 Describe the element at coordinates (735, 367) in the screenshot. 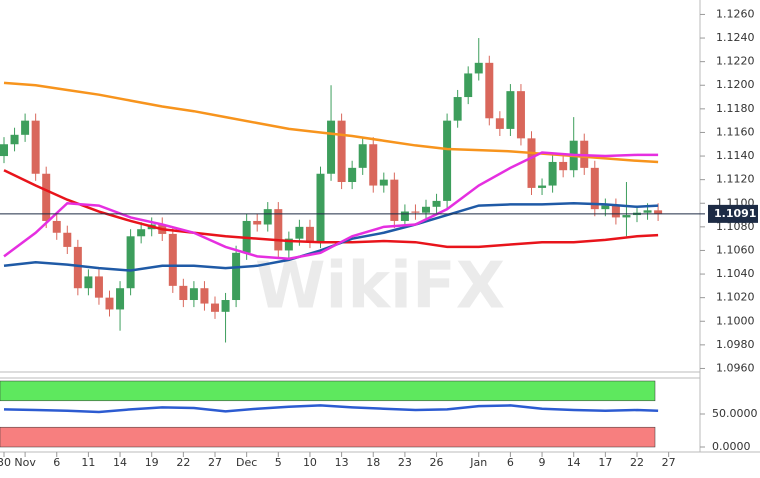

I see `y-tick-label: 1.0960` at that location.